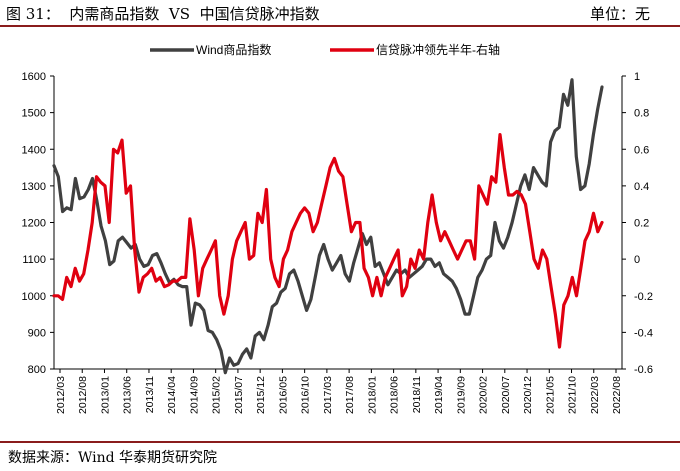 Image resolution: width=680 pixels, height=471 pixels. I want to click on y-right-tick-label: 0.2, so click(641, 224).